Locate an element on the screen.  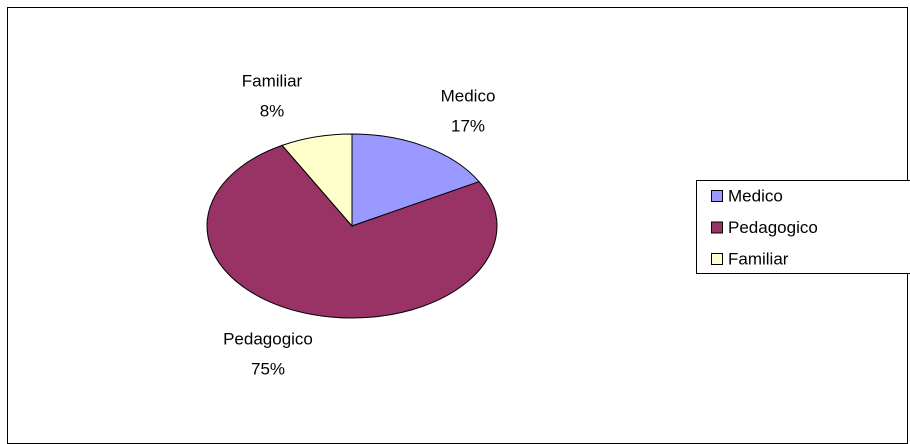
legend-label: Medico is located at coordinates (755, 195).